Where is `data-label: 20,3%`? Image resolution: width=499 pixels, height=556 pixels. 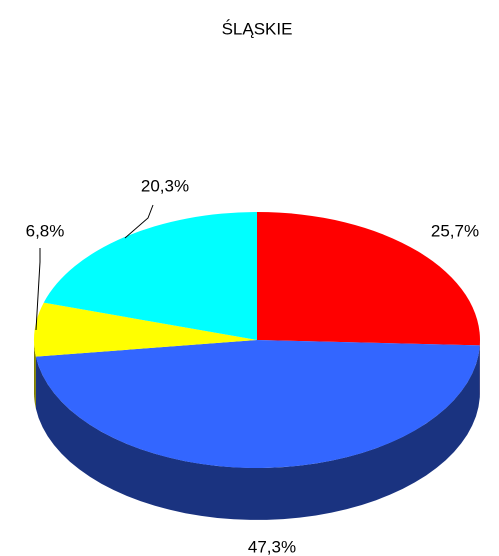 data-label: 20,3% is located at coordinates (165, 185).